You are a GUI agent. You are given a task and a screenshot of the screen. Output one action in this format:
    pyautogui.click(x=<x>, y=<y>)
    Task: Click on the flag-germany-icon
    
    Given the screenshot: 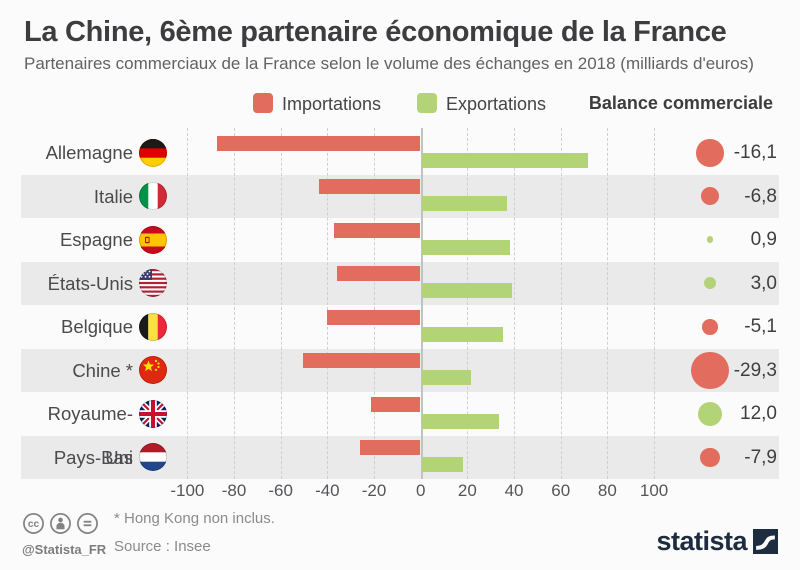 What is the action you would take?
    pyautogui.click(x=153, y=152)
    